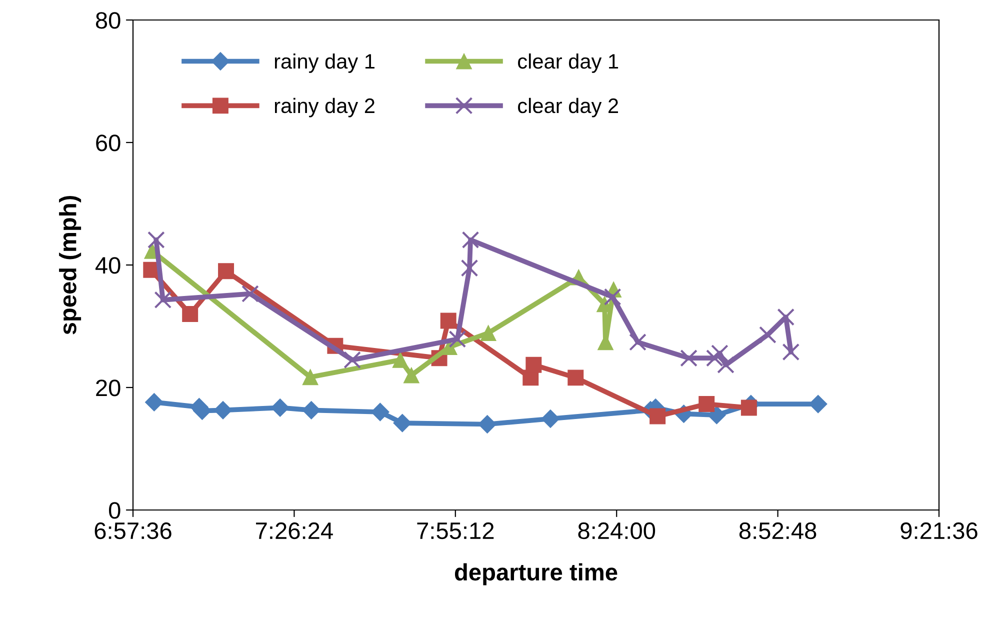 The image size is (994, 618). What do you see at coordinates (536, 574) in the screenshot?
I see `x-axis-title: departure time` at bounding box center [536, 574].